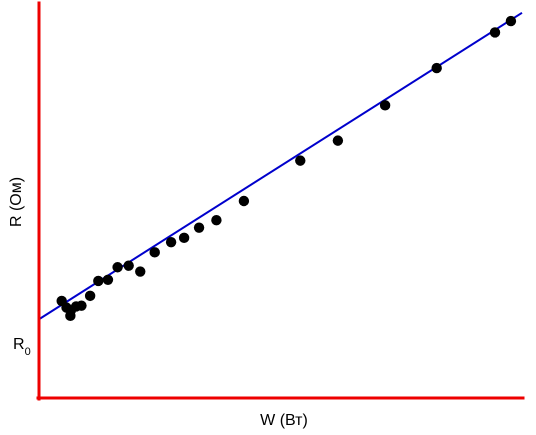 The width and height of the screenshot is (536, 435). I want to click on intercept-label: R0, so click(22, 347).